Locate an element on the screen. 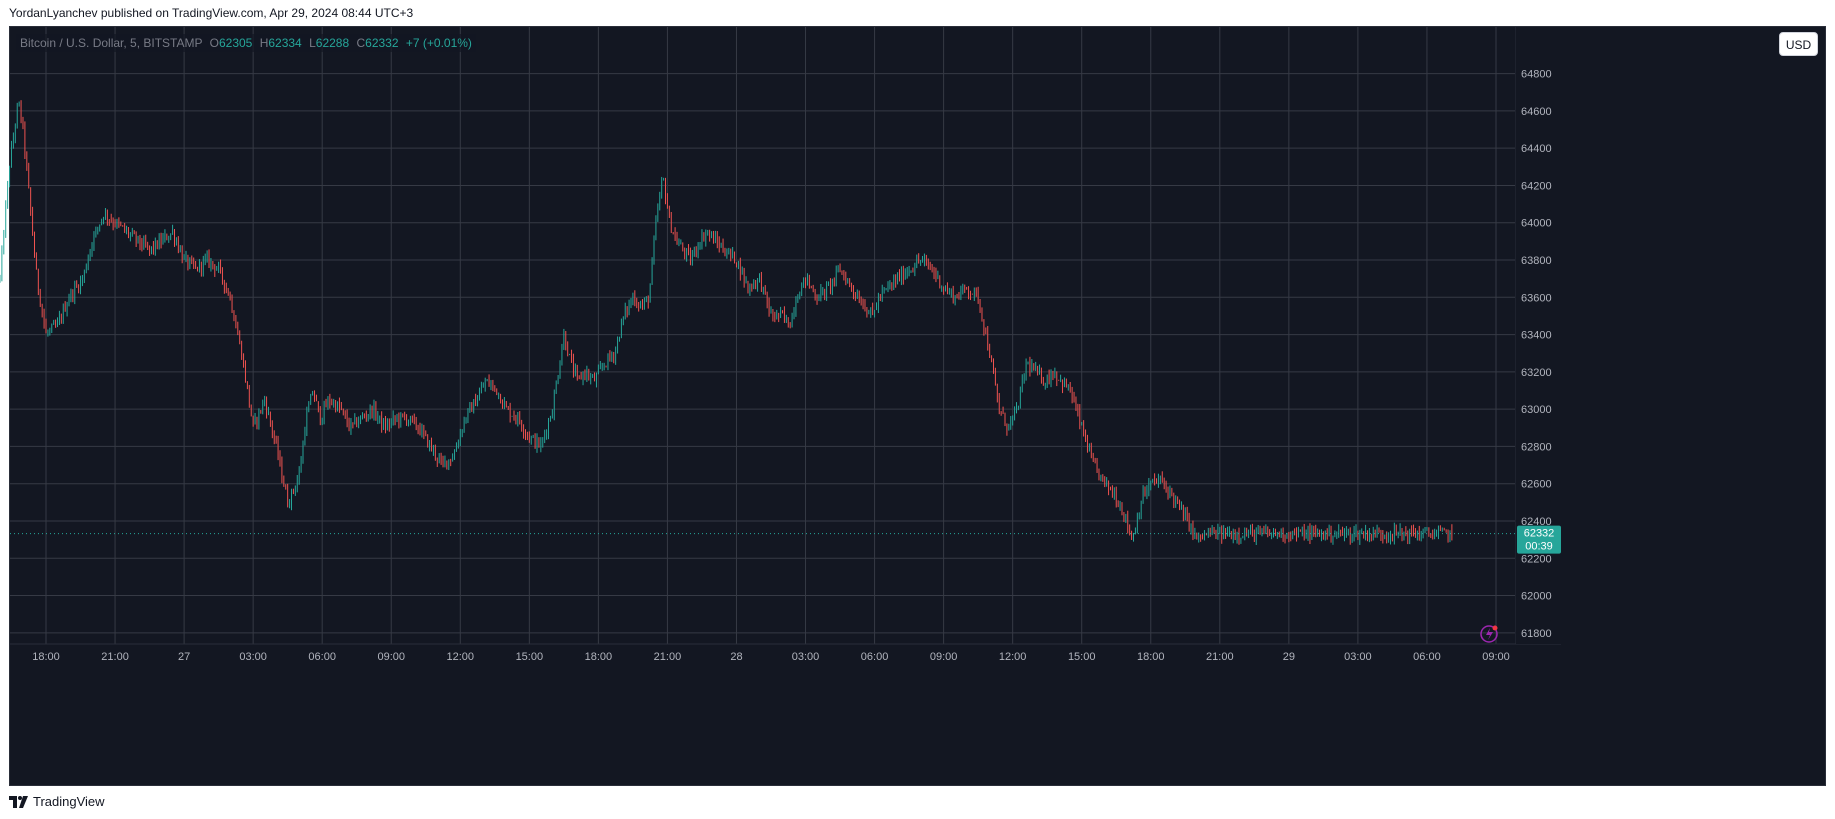 The height and width of the screenshot is (819, 1835). high-value: 62334 is located at coordinates (285, 43).